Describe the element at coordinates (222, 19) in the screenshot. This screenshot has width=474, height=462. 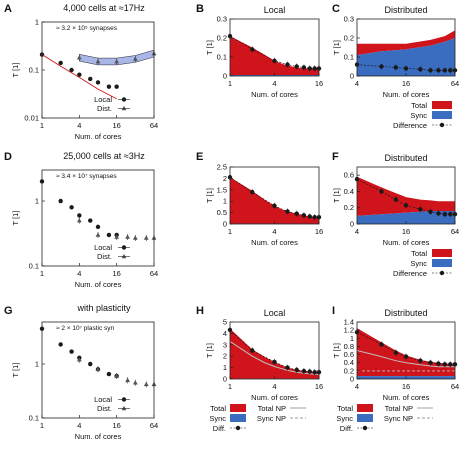
I see `y-tick-label: 0.3` at that location.